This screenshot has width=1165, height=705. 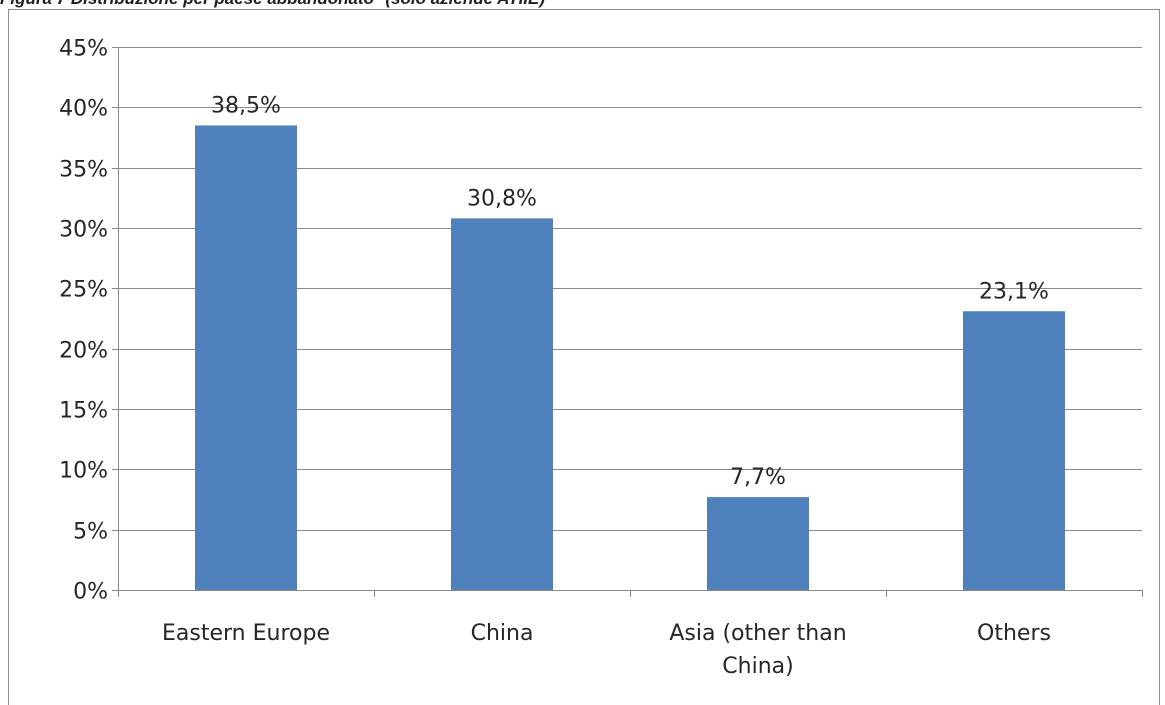 What do you see at coordinates (502, 633) in the screenshot?
I see `category-label: China` at bounding box center [502, 633].